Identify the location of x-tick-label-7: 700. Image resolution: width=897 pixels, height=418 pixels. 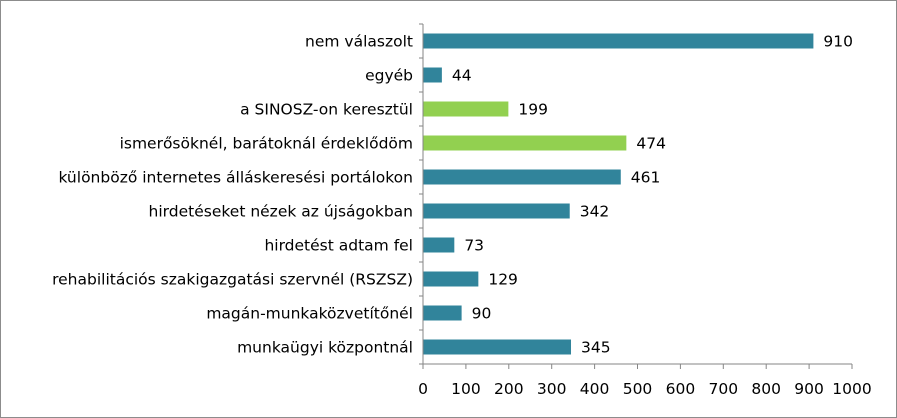
(724, 389).